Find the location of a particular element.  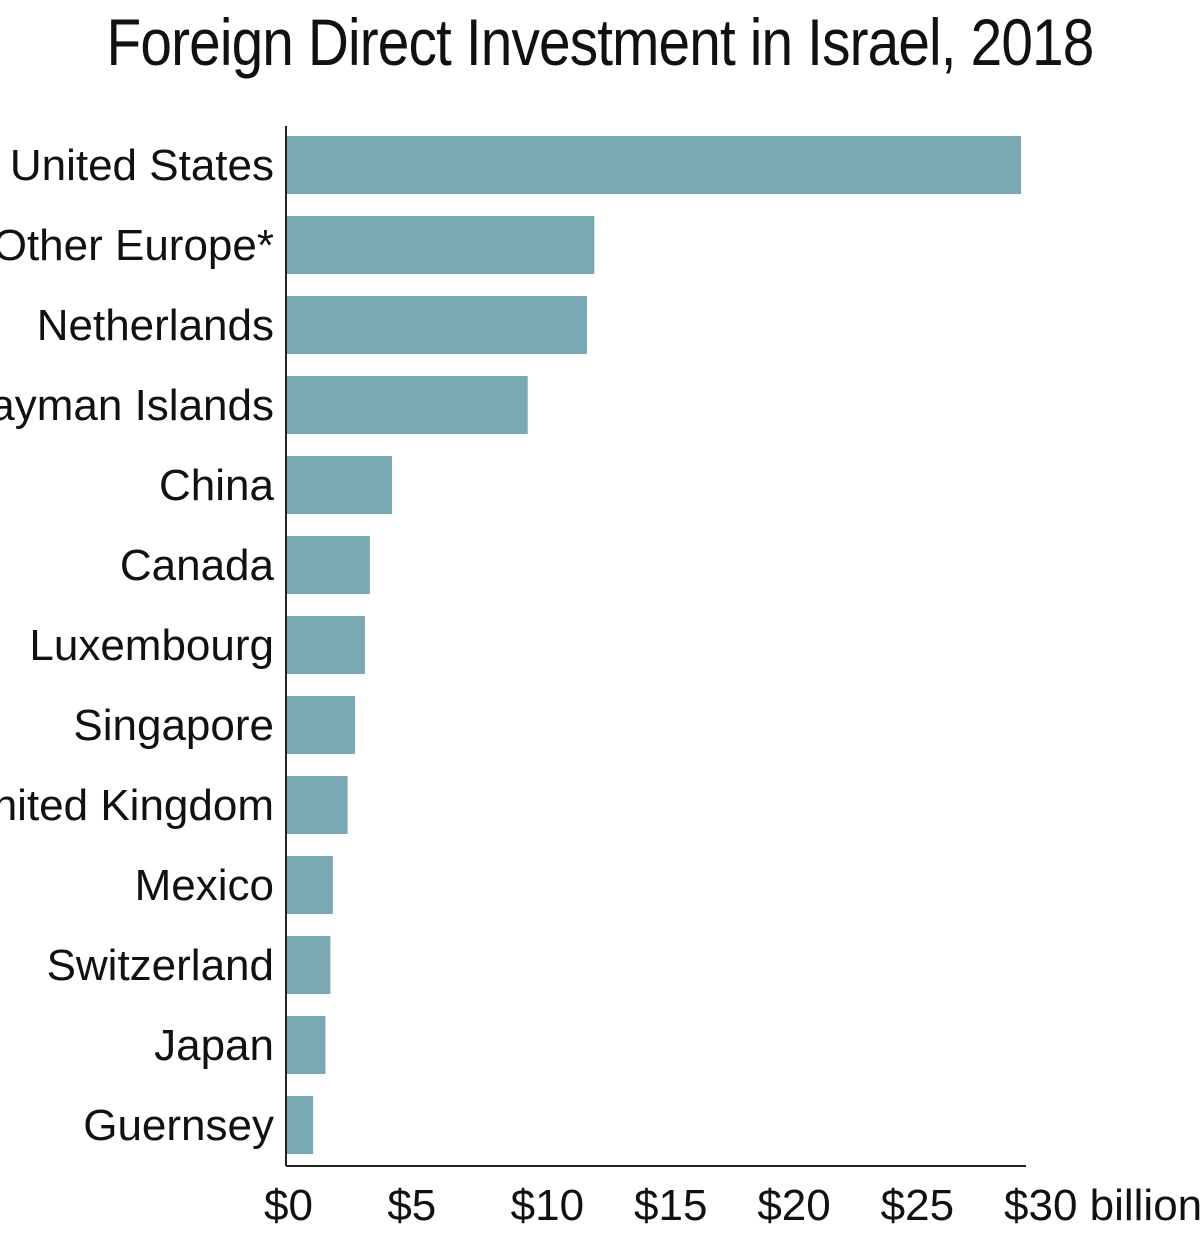

category-label-canada: Canada is located at coordinates (197, 565).